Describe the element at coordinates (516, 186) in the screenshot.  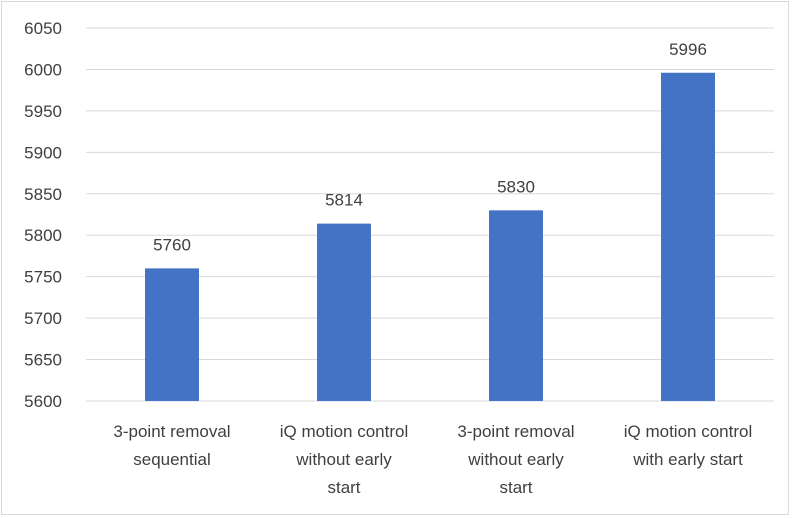
I see `data-label: 5830` at that location.